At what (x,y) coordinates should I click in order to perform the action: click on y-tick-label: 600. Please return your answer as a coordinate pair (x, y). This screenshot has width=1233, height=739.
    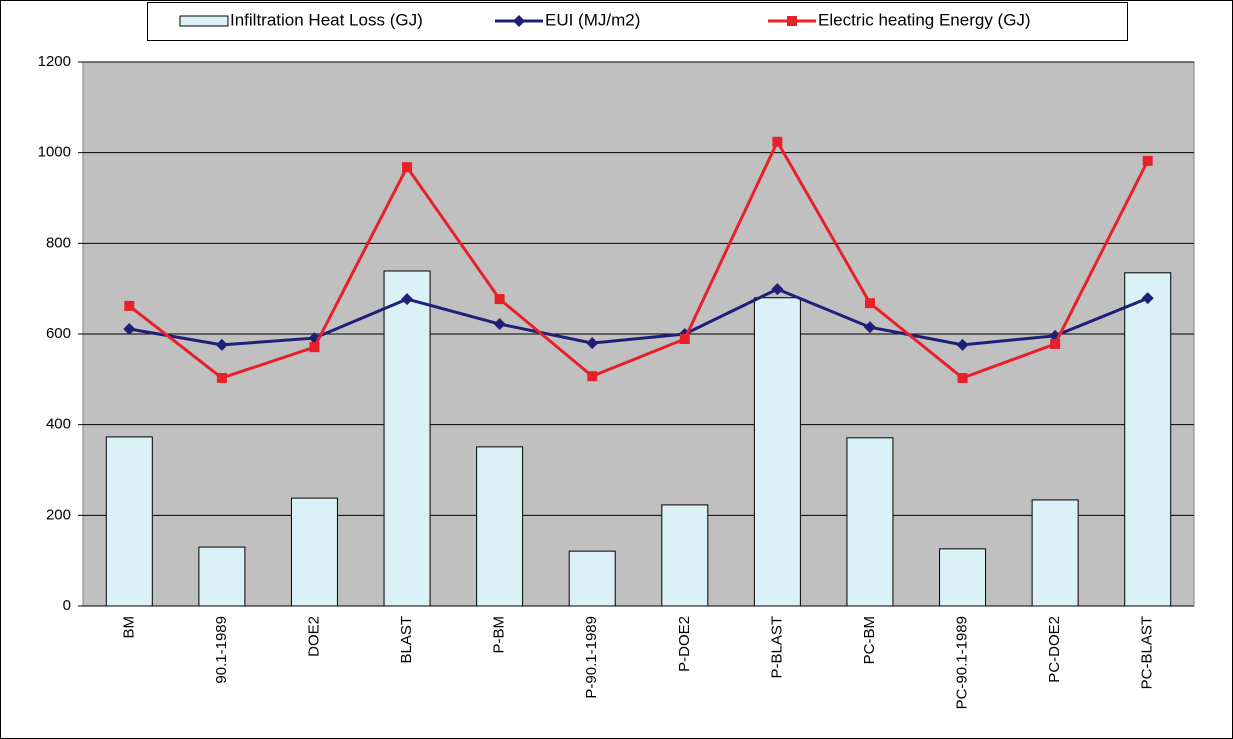
    Looking at the image, I should click on (58, 333).